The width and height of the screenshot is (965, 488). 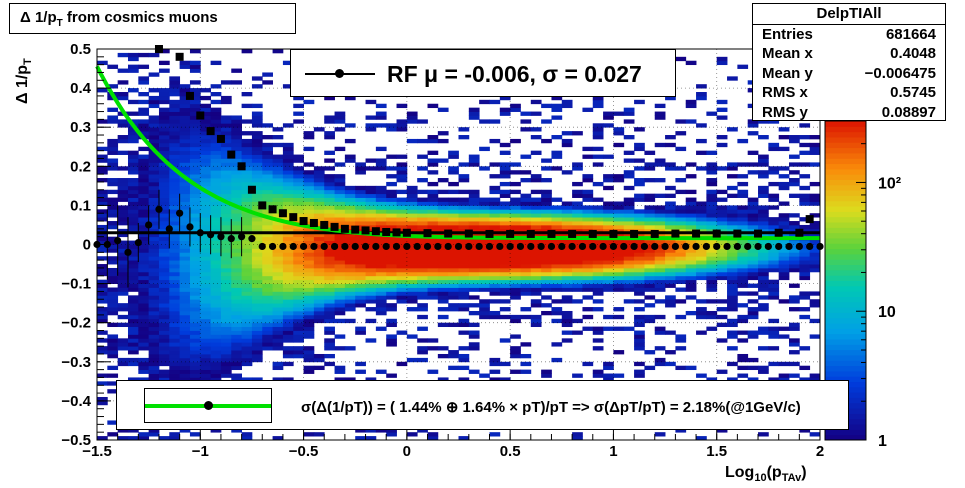 I want to click on colorbar-segment, so click(x=845, y=320).